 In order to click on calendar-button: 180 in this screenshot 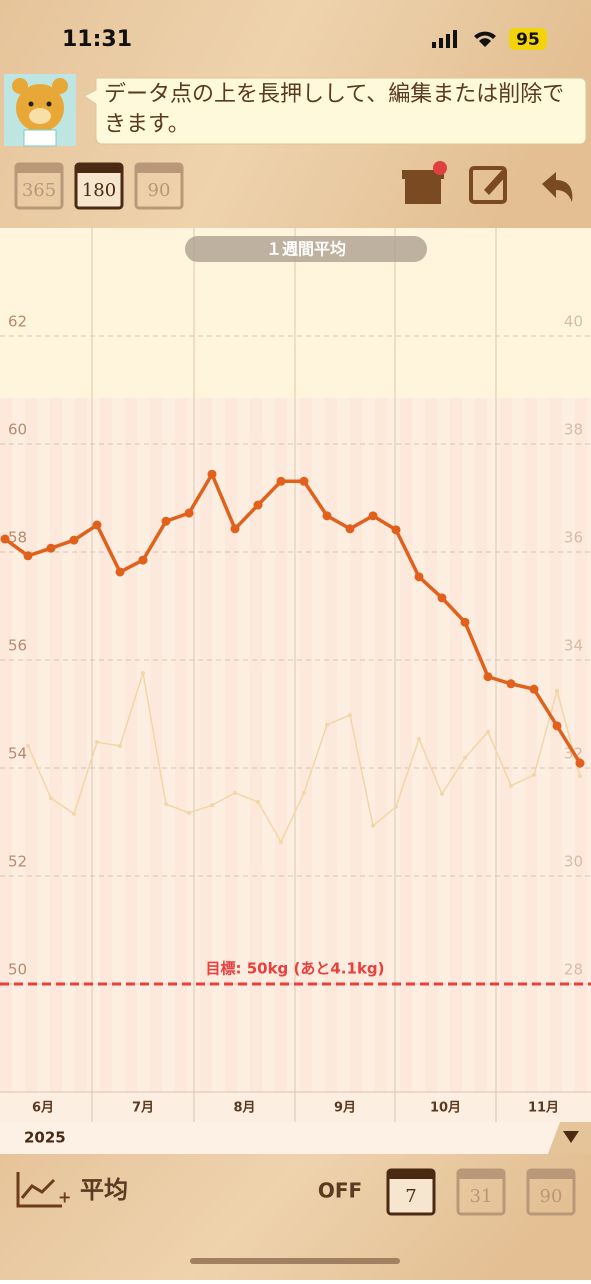, I will do `click(99, 186)`.